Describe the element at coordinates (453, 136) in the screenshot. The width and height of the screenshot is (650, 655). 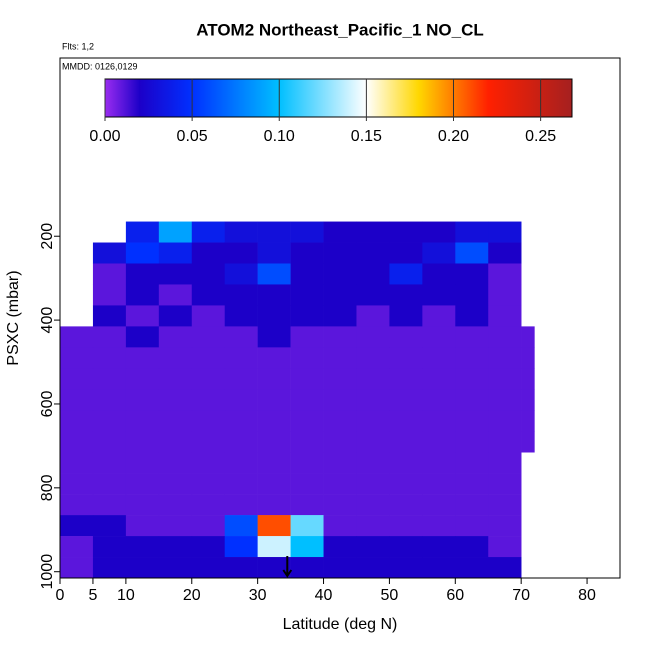
I see `colorbar-tick-label: 0.20` at that location.